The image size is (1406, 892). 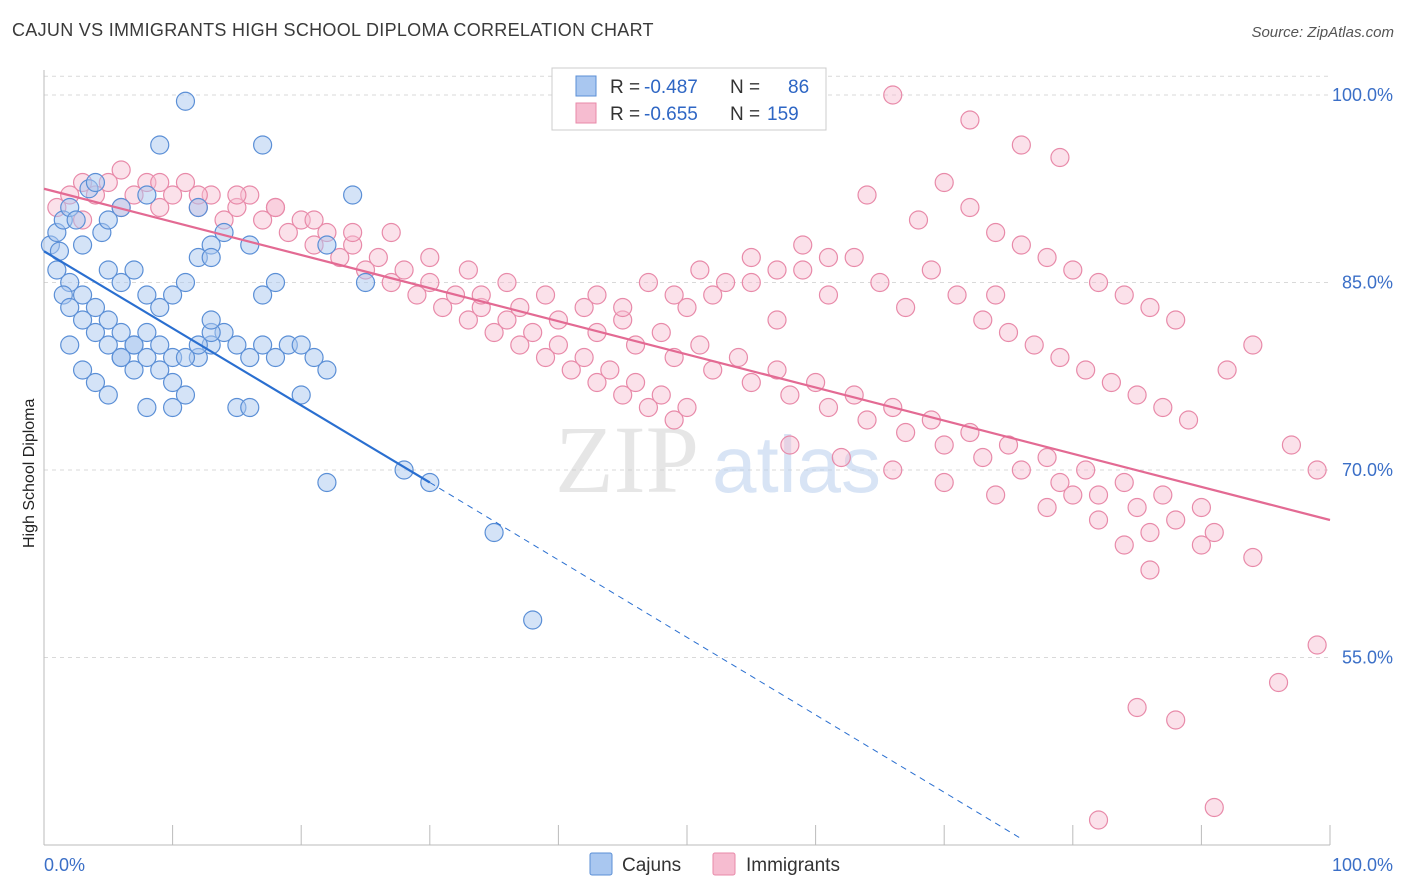 What do you see at coordinates (1367, 470) in the screenshot?
I see `y-tick-label-1: 70.0%` at bounding box center [1367, 470].